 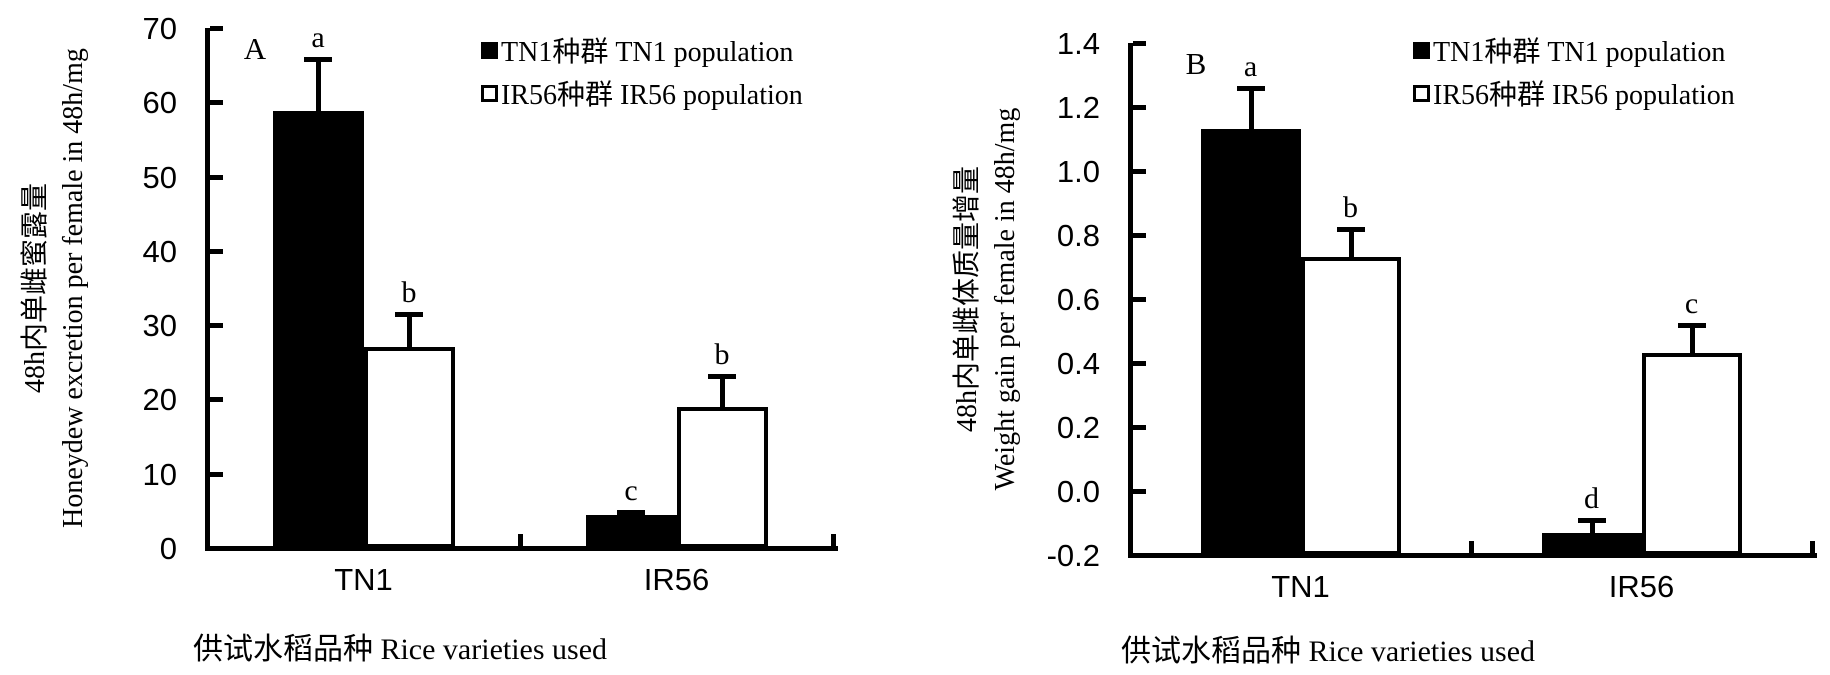 What do you see at coordinates (1591, 498) in the screenshot?
I see `significance-letter: d` at bounding box center [1591, 498].